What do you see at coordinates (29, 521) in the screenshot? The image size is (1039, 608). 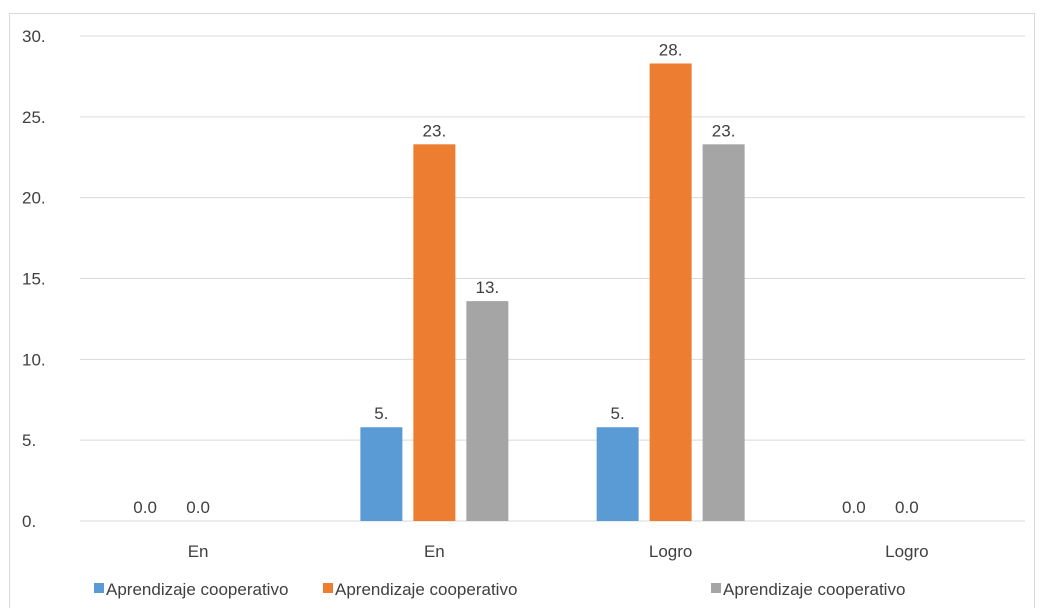 I see `y-tick-label: 0.` at bounding box center [29, 521].